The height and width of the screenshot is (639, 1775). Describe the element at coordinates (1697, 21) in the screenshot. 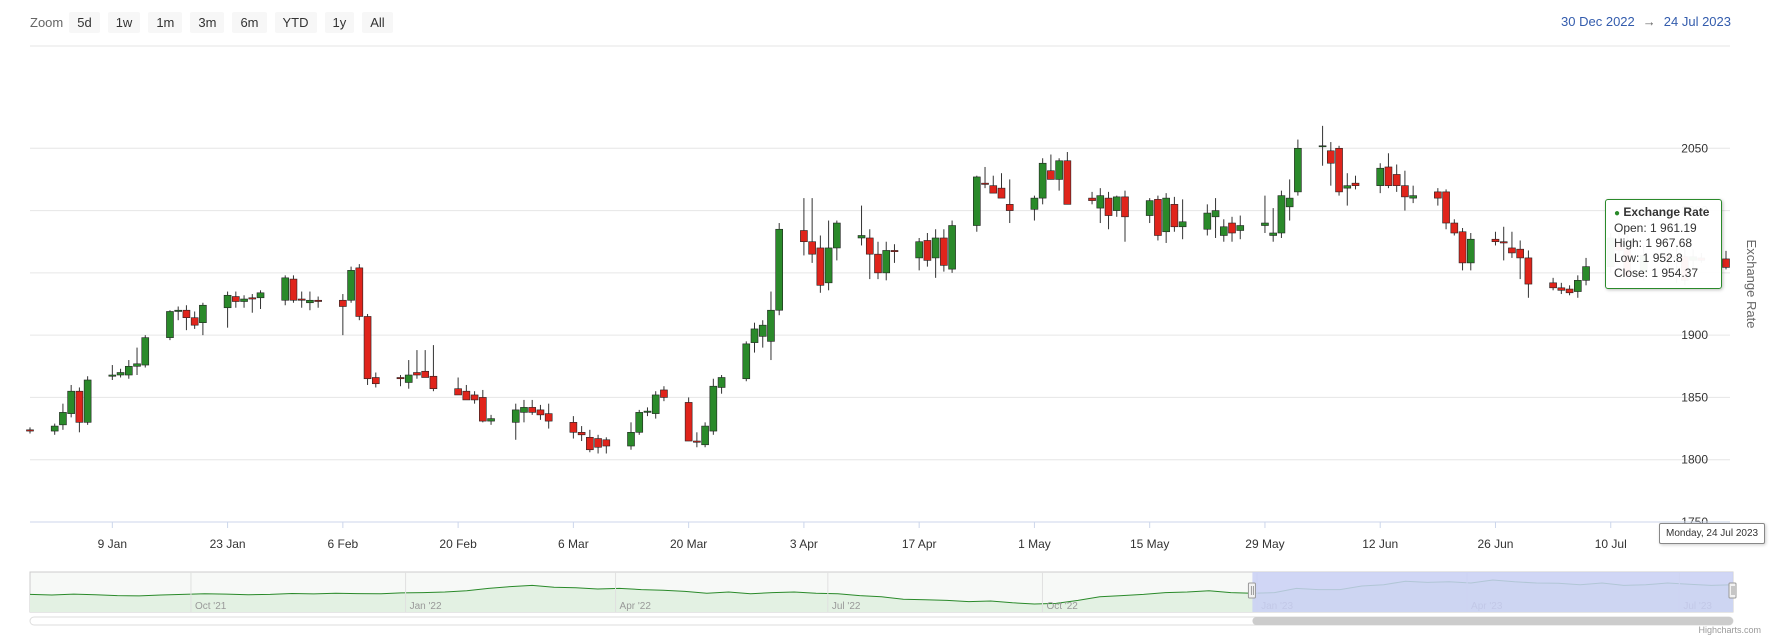

I see `range-to-input: 24 Jul 2023` at that location.